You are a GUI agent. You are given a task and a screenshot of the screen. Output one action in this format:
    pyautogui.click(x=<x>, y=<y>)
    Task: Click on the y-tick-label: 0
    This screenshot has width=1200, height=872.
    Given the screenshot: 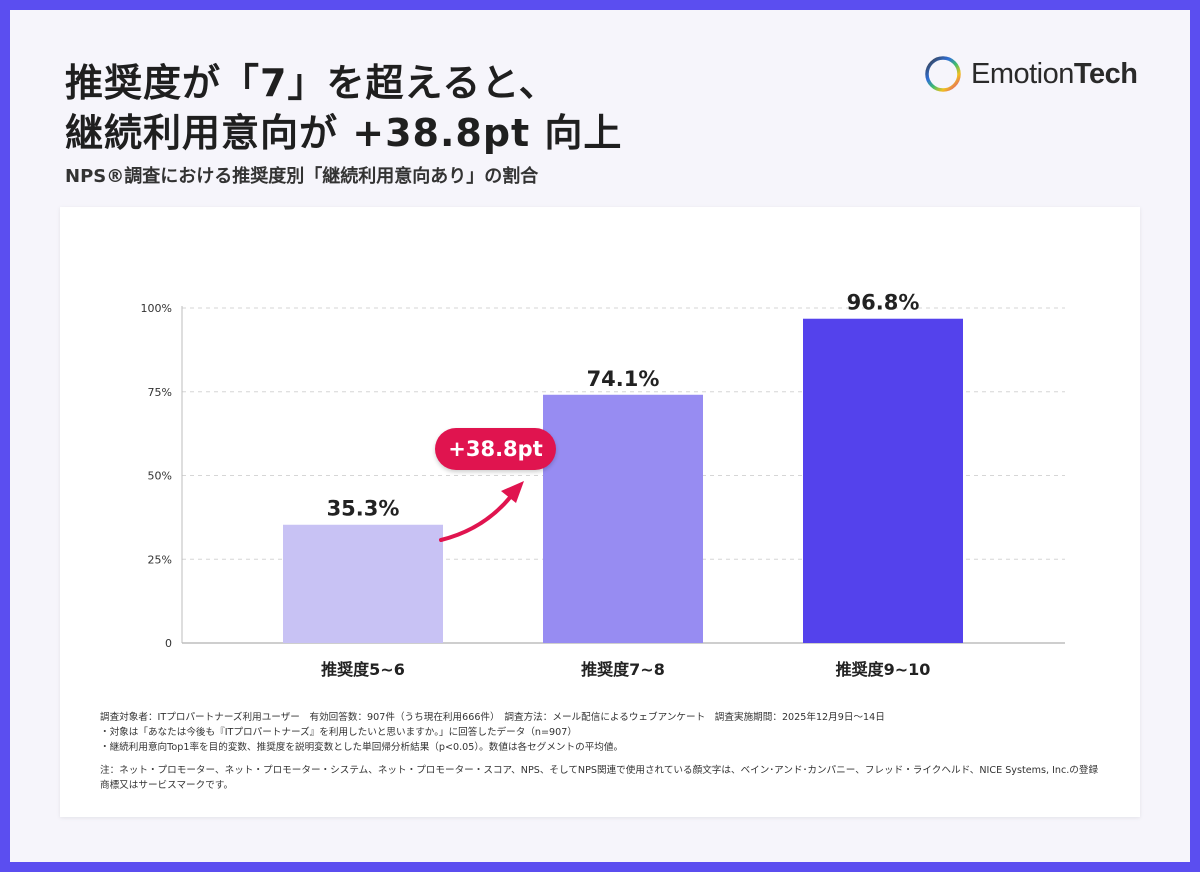 What is the action you would take?
    pyautogui.click(x=168, y=643)
    